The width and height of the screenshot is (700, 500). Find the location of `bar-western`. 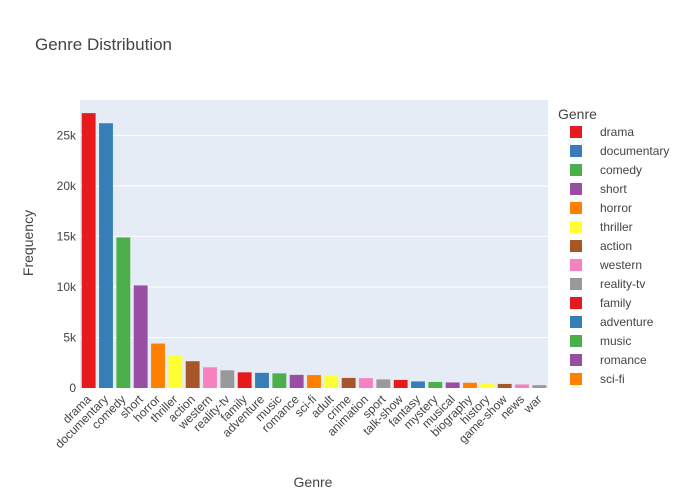

bar-western is located at coordinates (210, 377).